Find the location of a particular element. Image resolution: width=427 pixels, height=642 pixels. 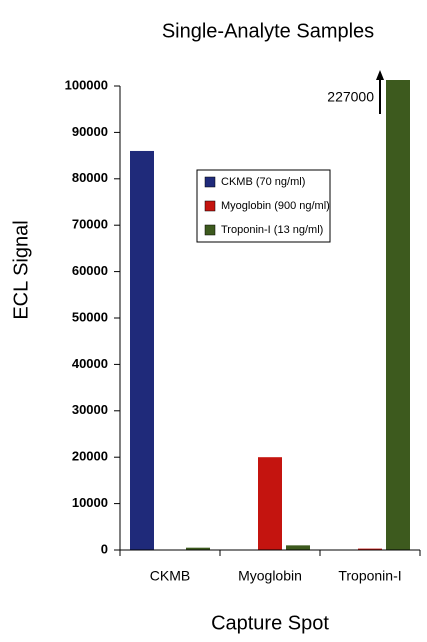

y-tick-label: 80000 is located at coordinates (90, 177).